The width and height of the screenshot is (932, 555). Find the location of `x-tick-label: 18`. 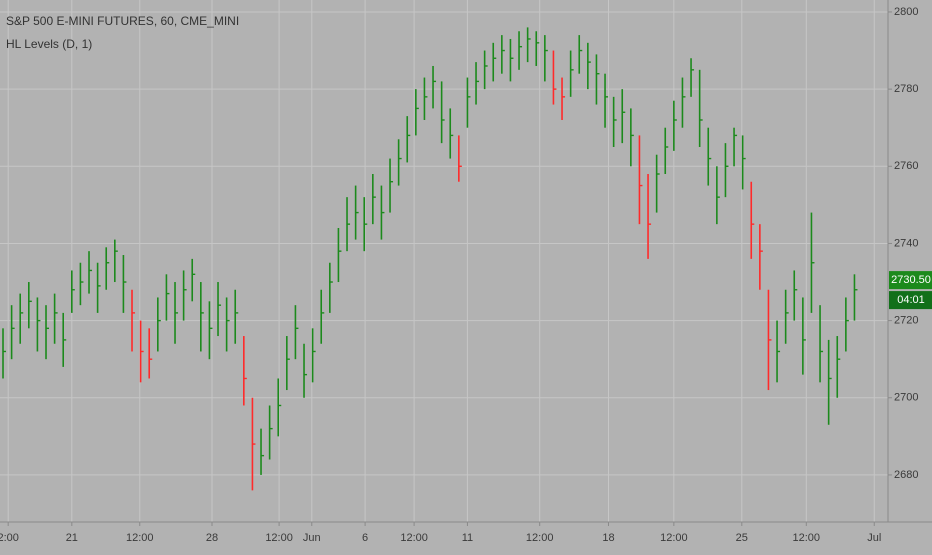

x-tick-label: 18 is located at coordinates (608, 538).